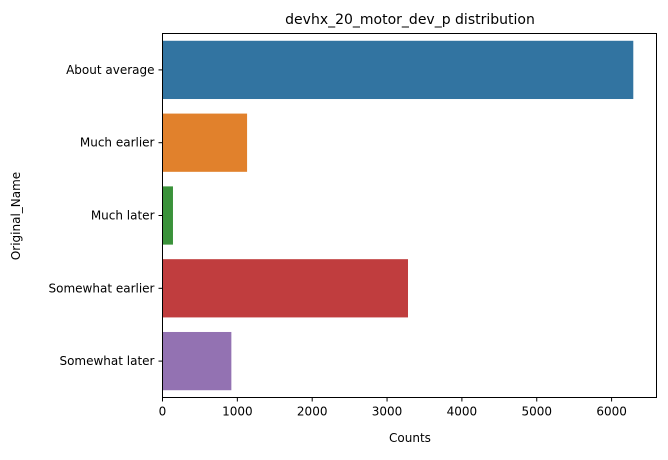 The width and height of the screenshot is (668, 460). I want to click on x-tick-label-5: 5000, so click(536, 412).